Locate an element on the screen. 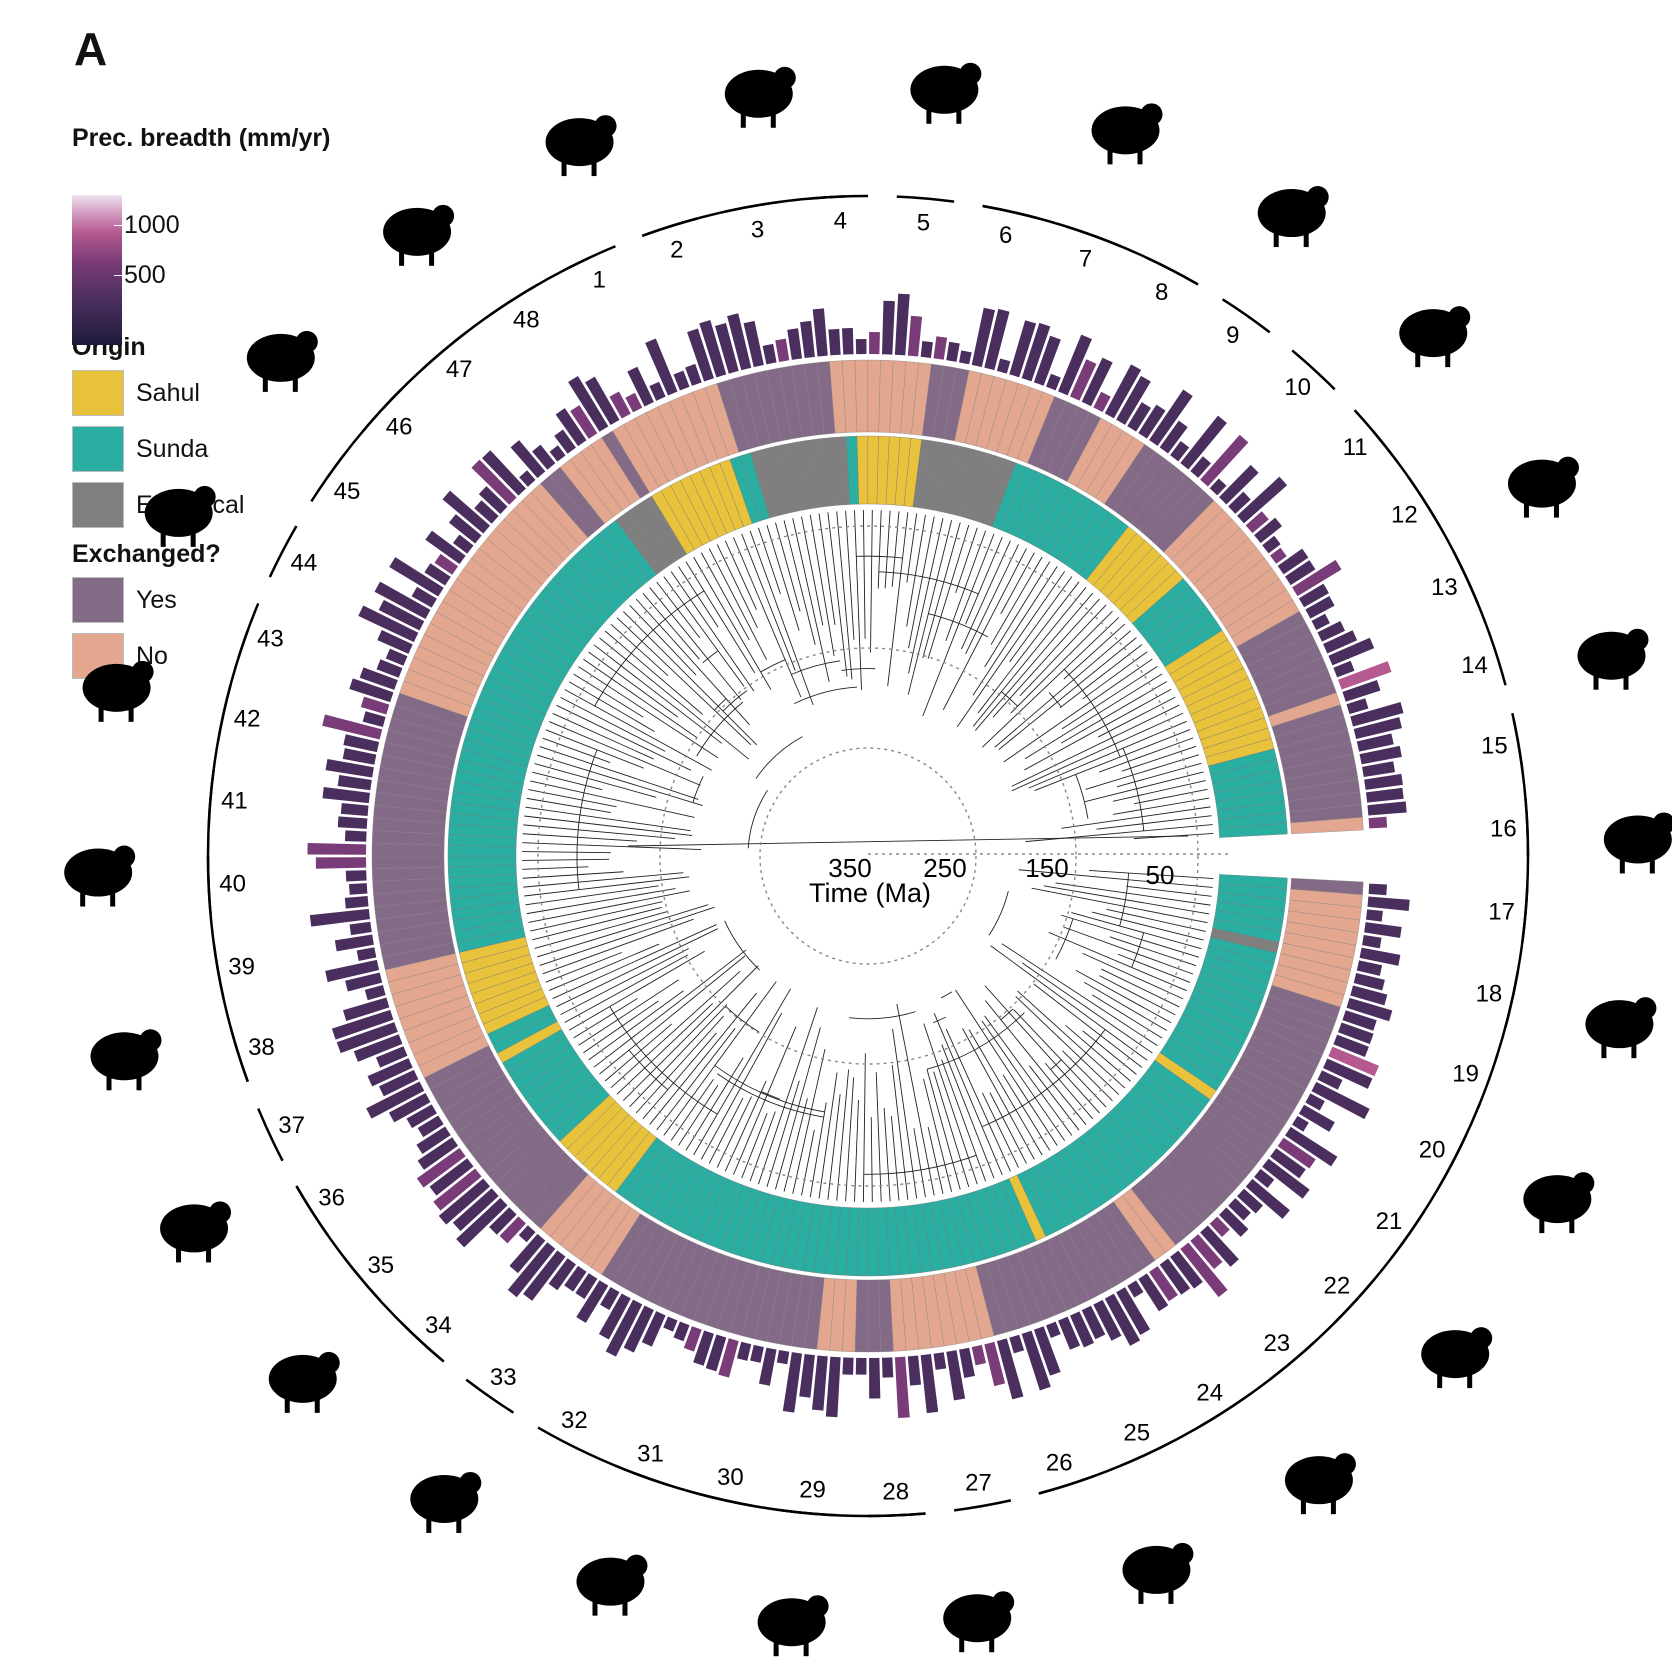  lizard-silhouette is located at coordinates (1457, 1358).